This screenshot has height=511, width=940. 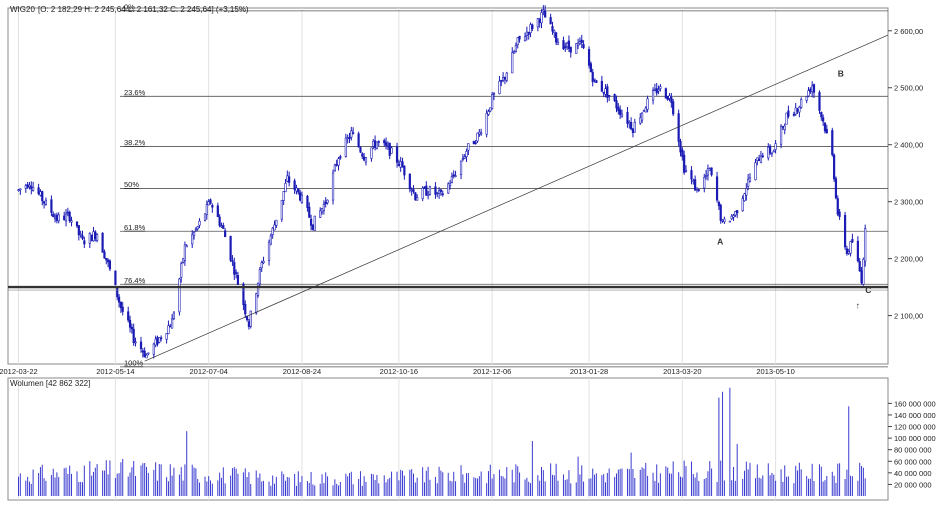 I want to click on fib-level-label: 0%, so click(x=129, y=6).